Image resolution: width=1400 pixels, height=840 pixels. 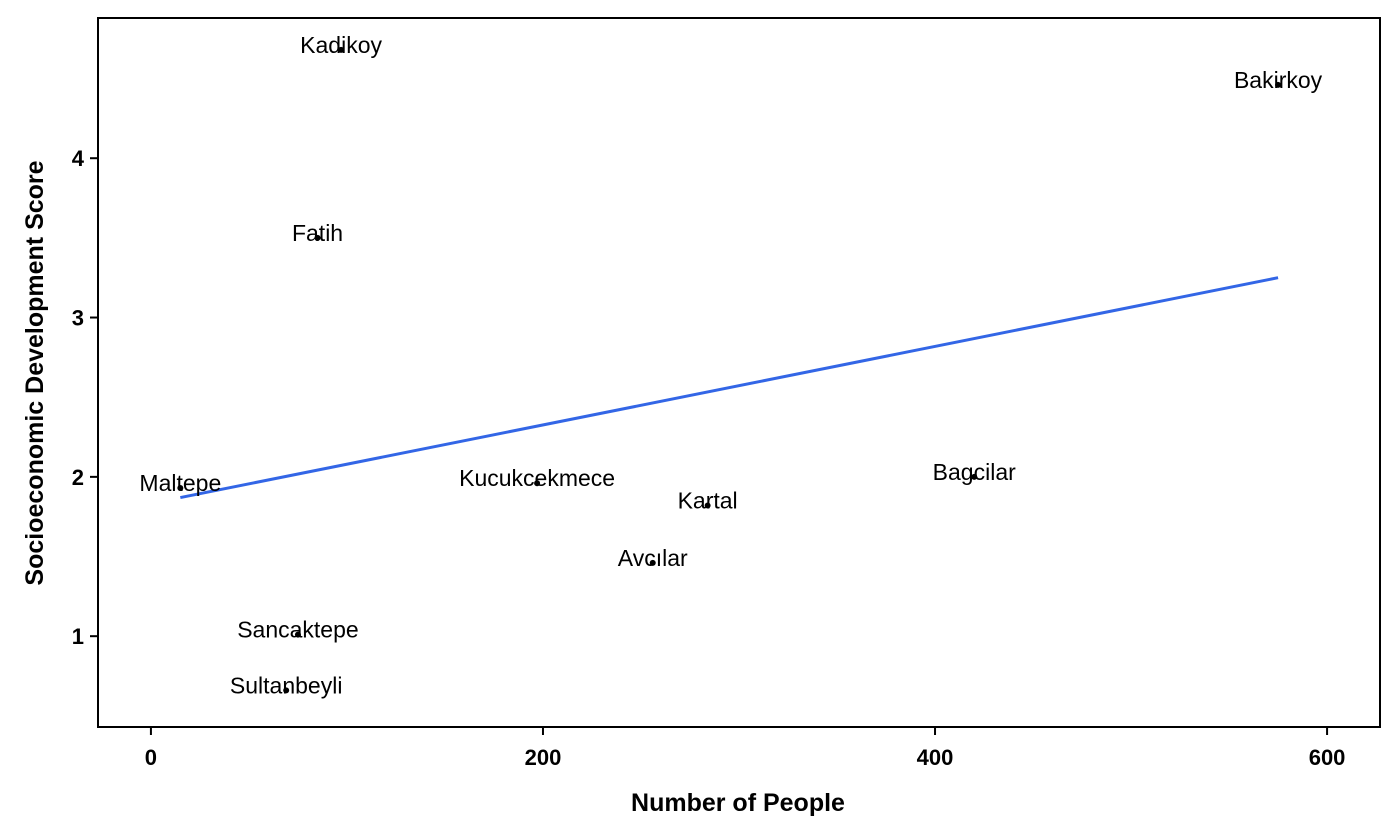 What do you see at coordinates (537, 478) in the screenshot?
I see `point-label: Kucukcekmece` at bounding box center [537, 478].